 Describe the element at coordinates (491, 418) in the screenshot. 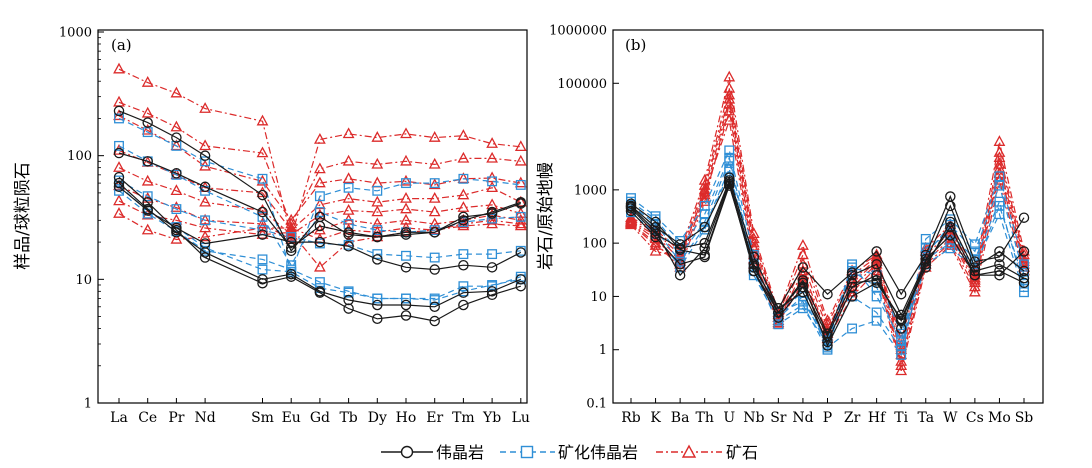

I see `panel-a-x-tick-label: Yb` at that location.